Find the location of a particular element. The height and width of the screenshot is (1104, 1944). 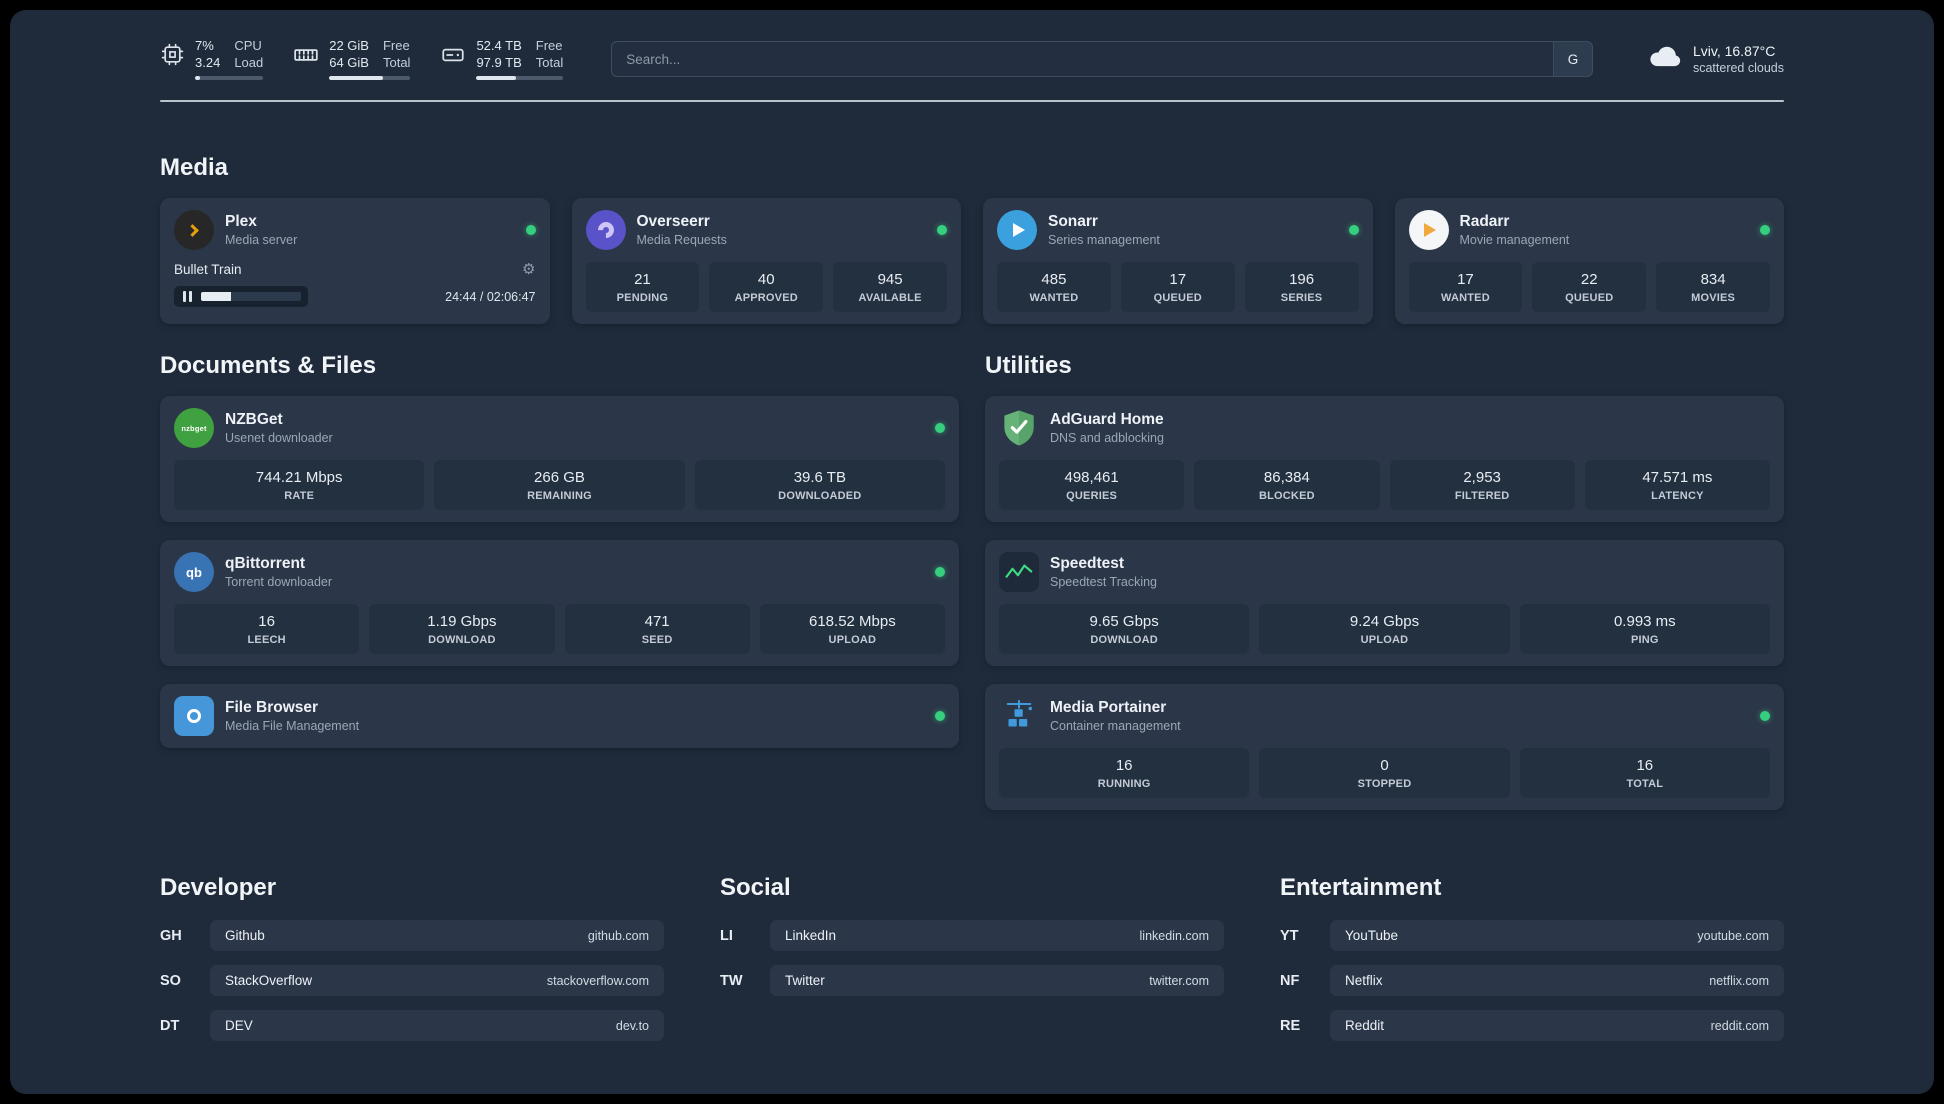

disk-total: 97.9 TB is located at coordinates (499, 62).